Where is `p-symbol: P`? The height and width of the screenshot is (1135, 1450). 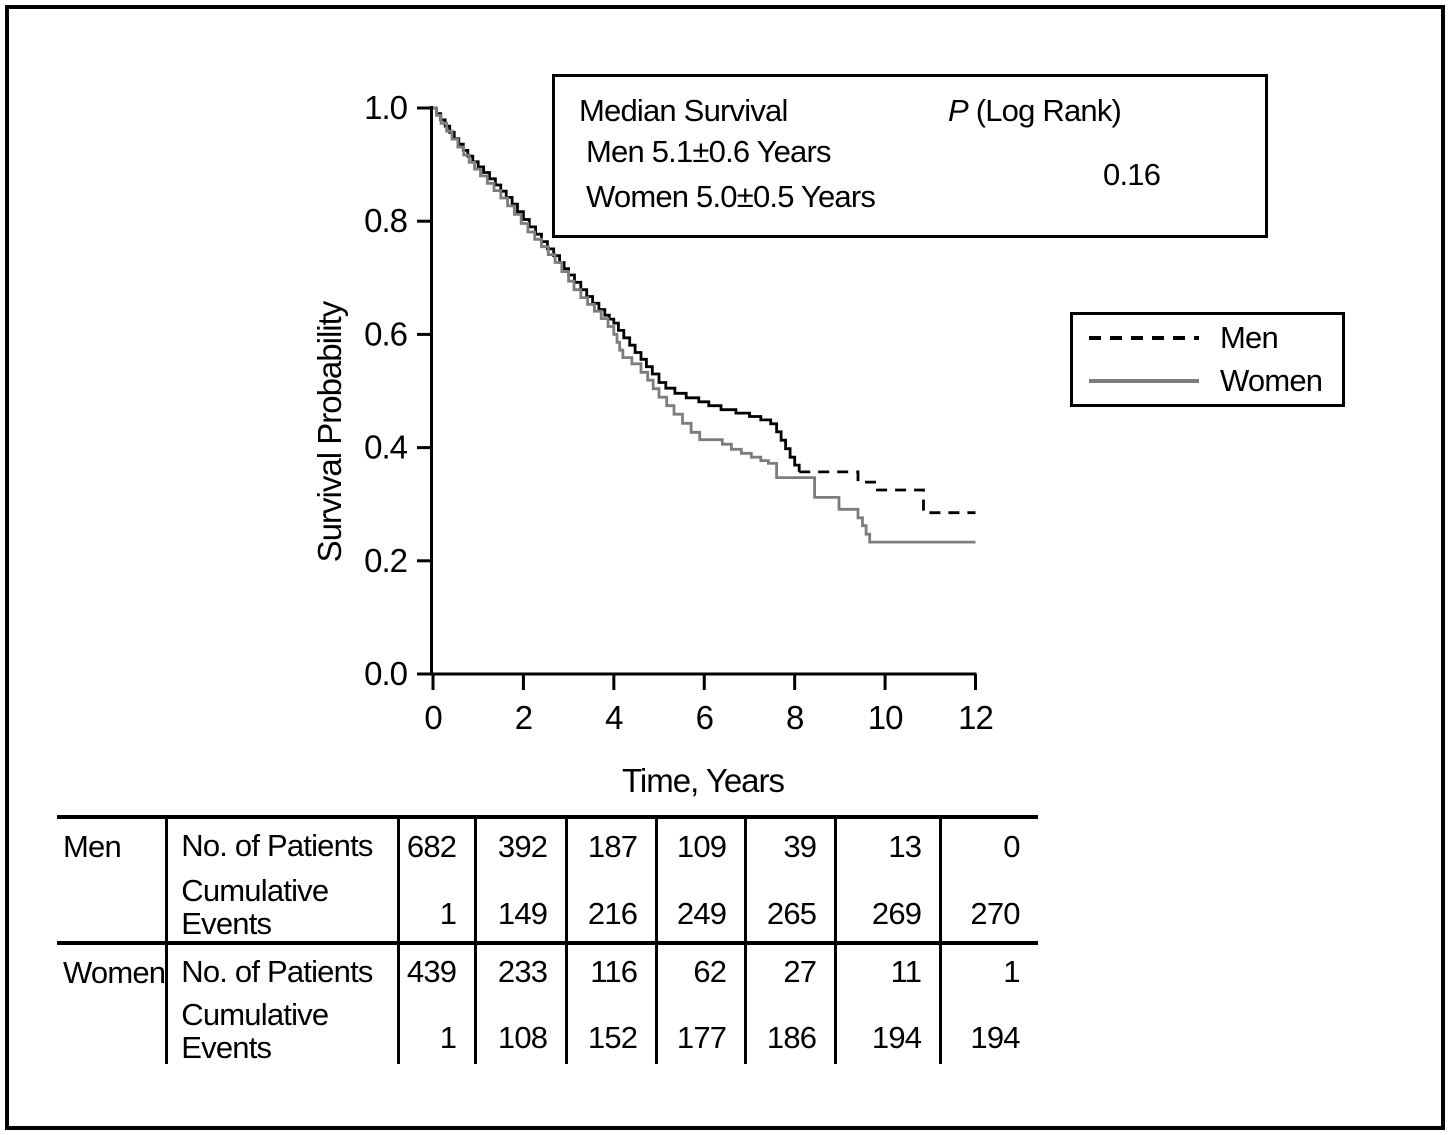
p-symbol: P is located at coordinates (958, 110).